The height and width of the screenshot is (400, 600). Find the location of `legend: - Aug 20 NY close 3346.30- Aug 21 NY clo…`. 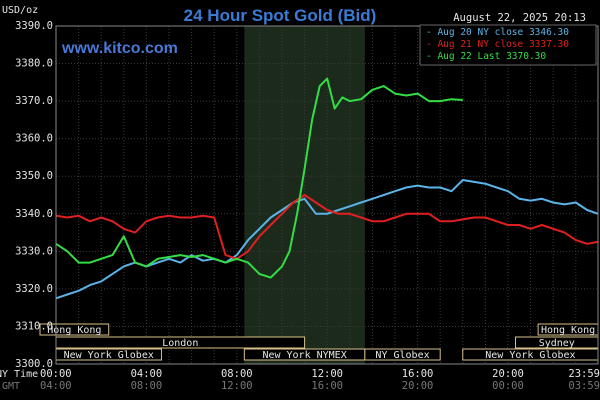

legend: - Aug 20 NY close 3346.30- Aug 21 NY clo… is located at coordinates (508, 45).